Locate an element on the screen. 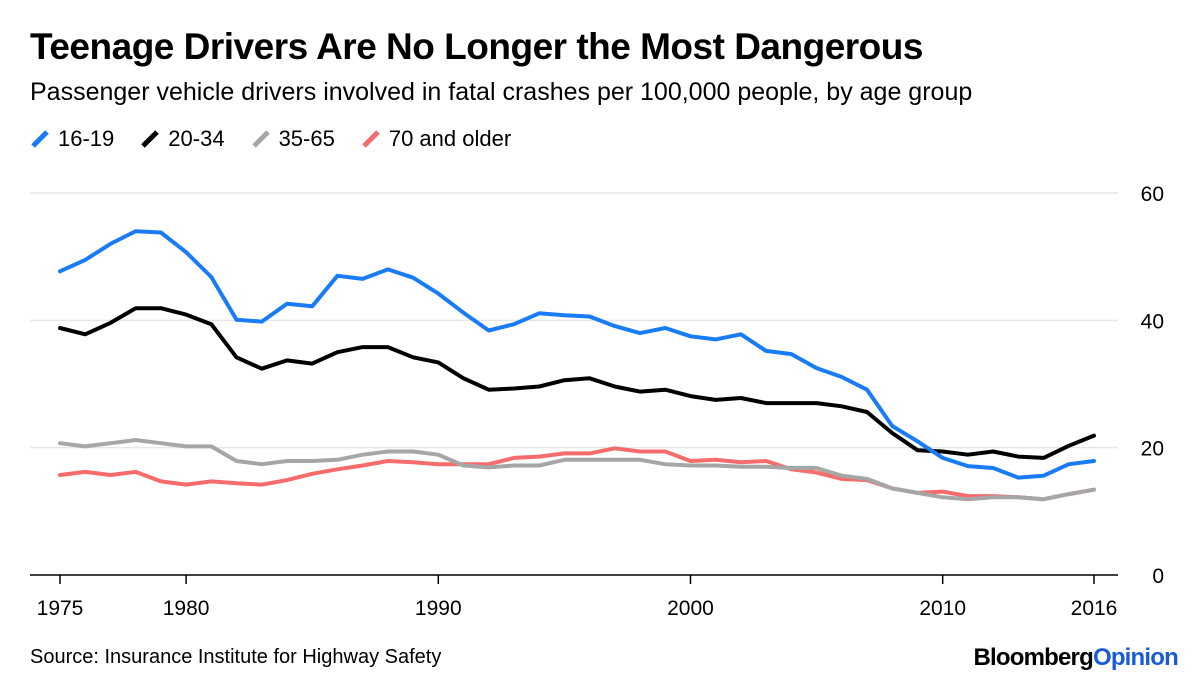  x-tick-label: 1980 is located at coordinates (186, 608).